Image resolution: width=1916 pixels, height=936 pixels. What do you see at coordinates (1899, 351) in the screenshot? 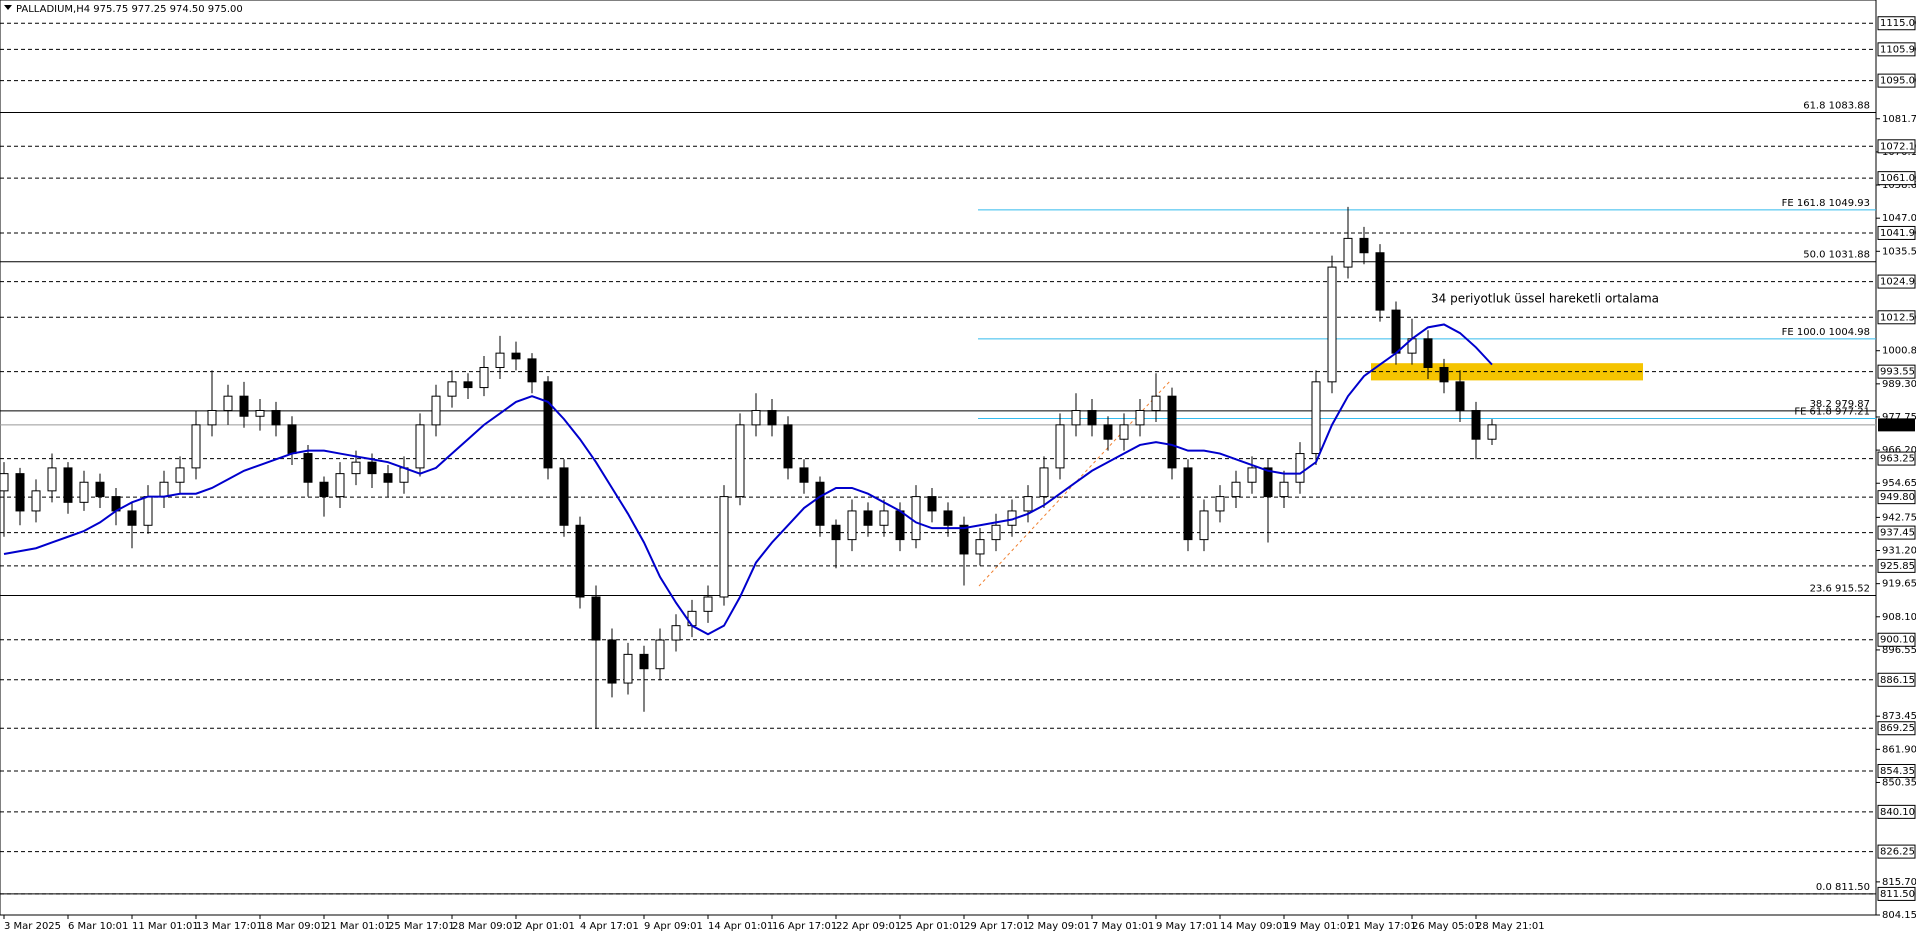
I see `y-tick-label: 1000.85` at bounding box center [1899, 351].